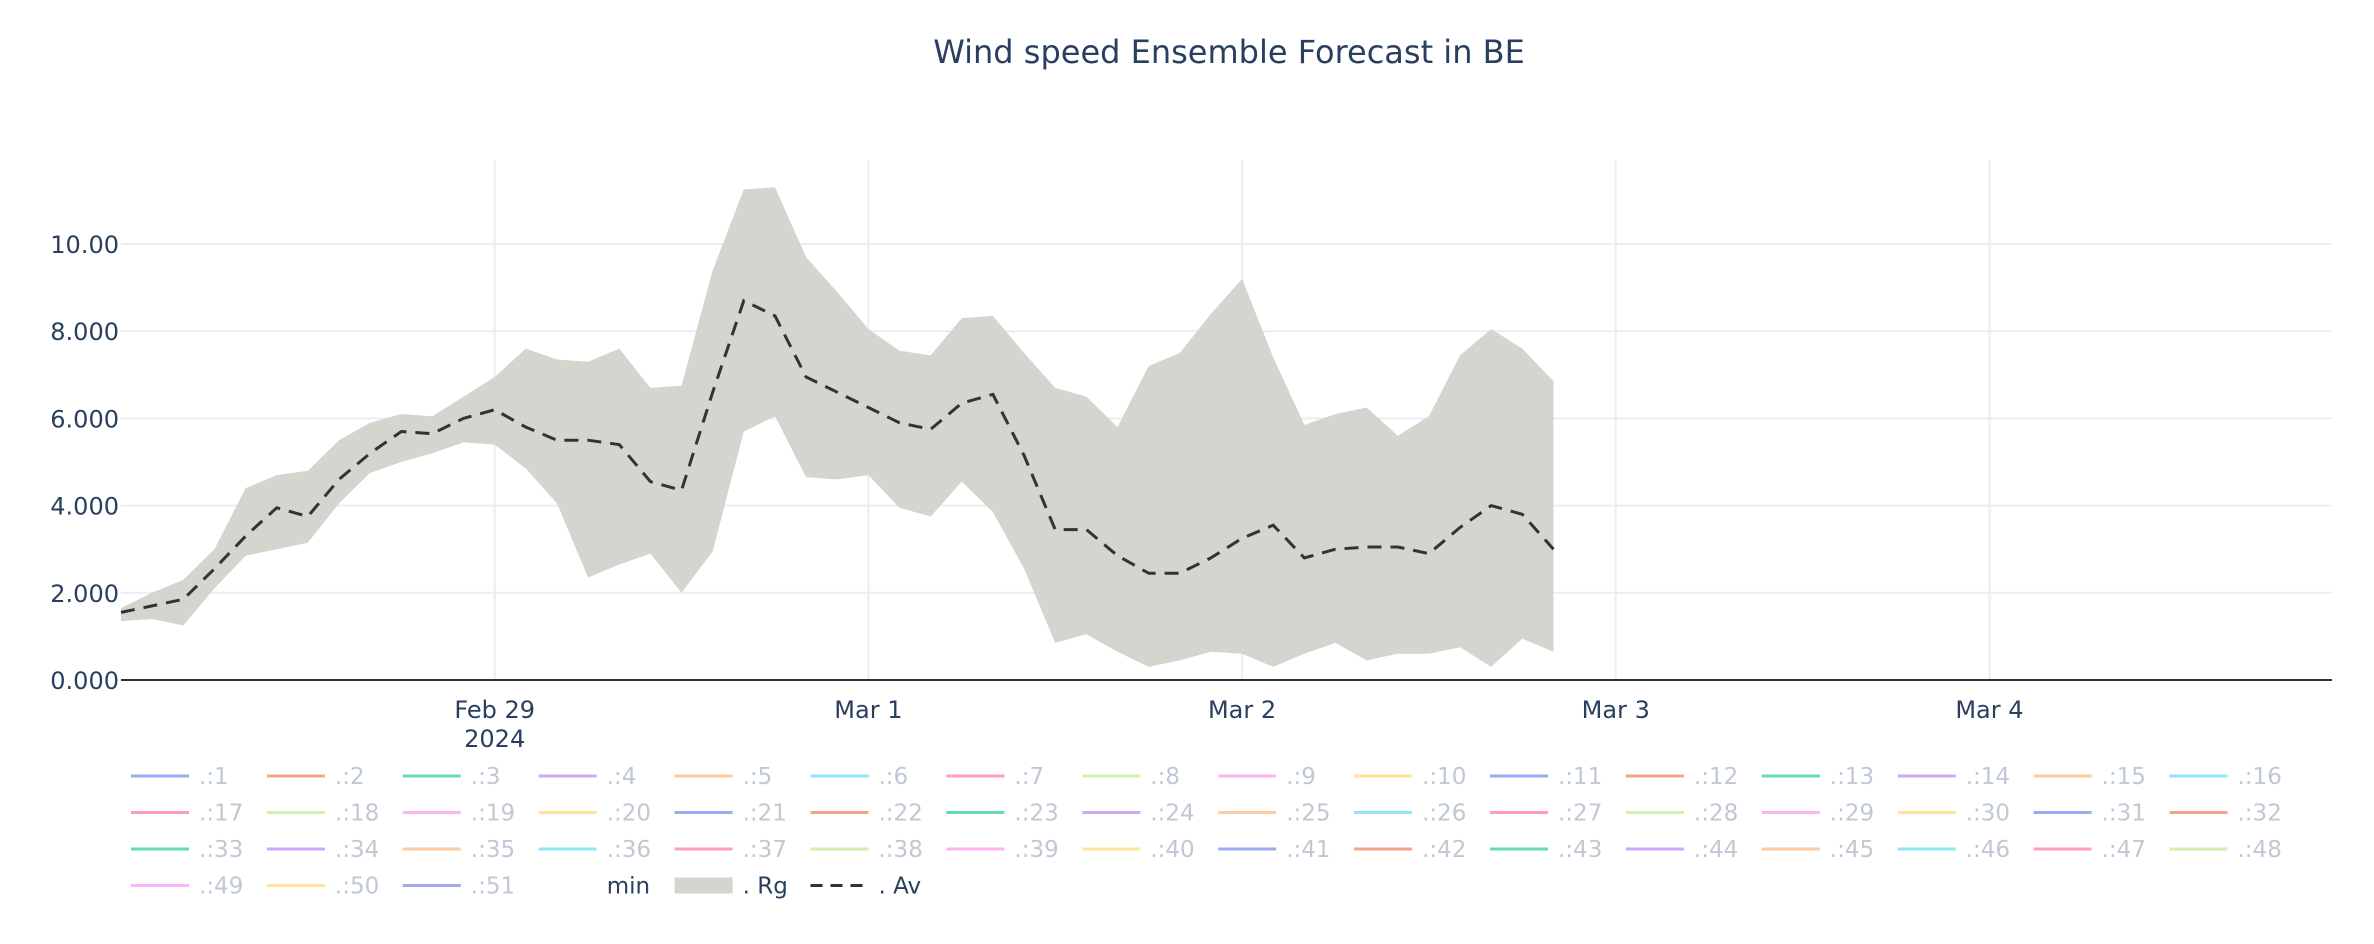 The width and height of the screenshot is (2374, 944). I want to click on x-tick-year-label: 2024, so click(494, 739).